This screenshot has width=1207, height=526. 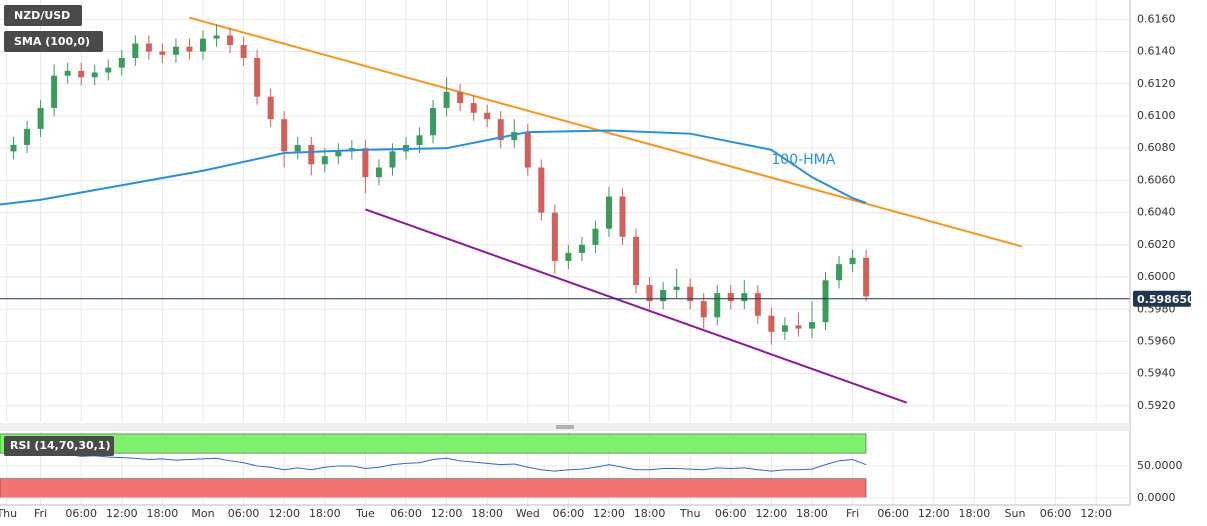 I want to click on legend-label: SMA (100,0), so click(x=52, y=41).